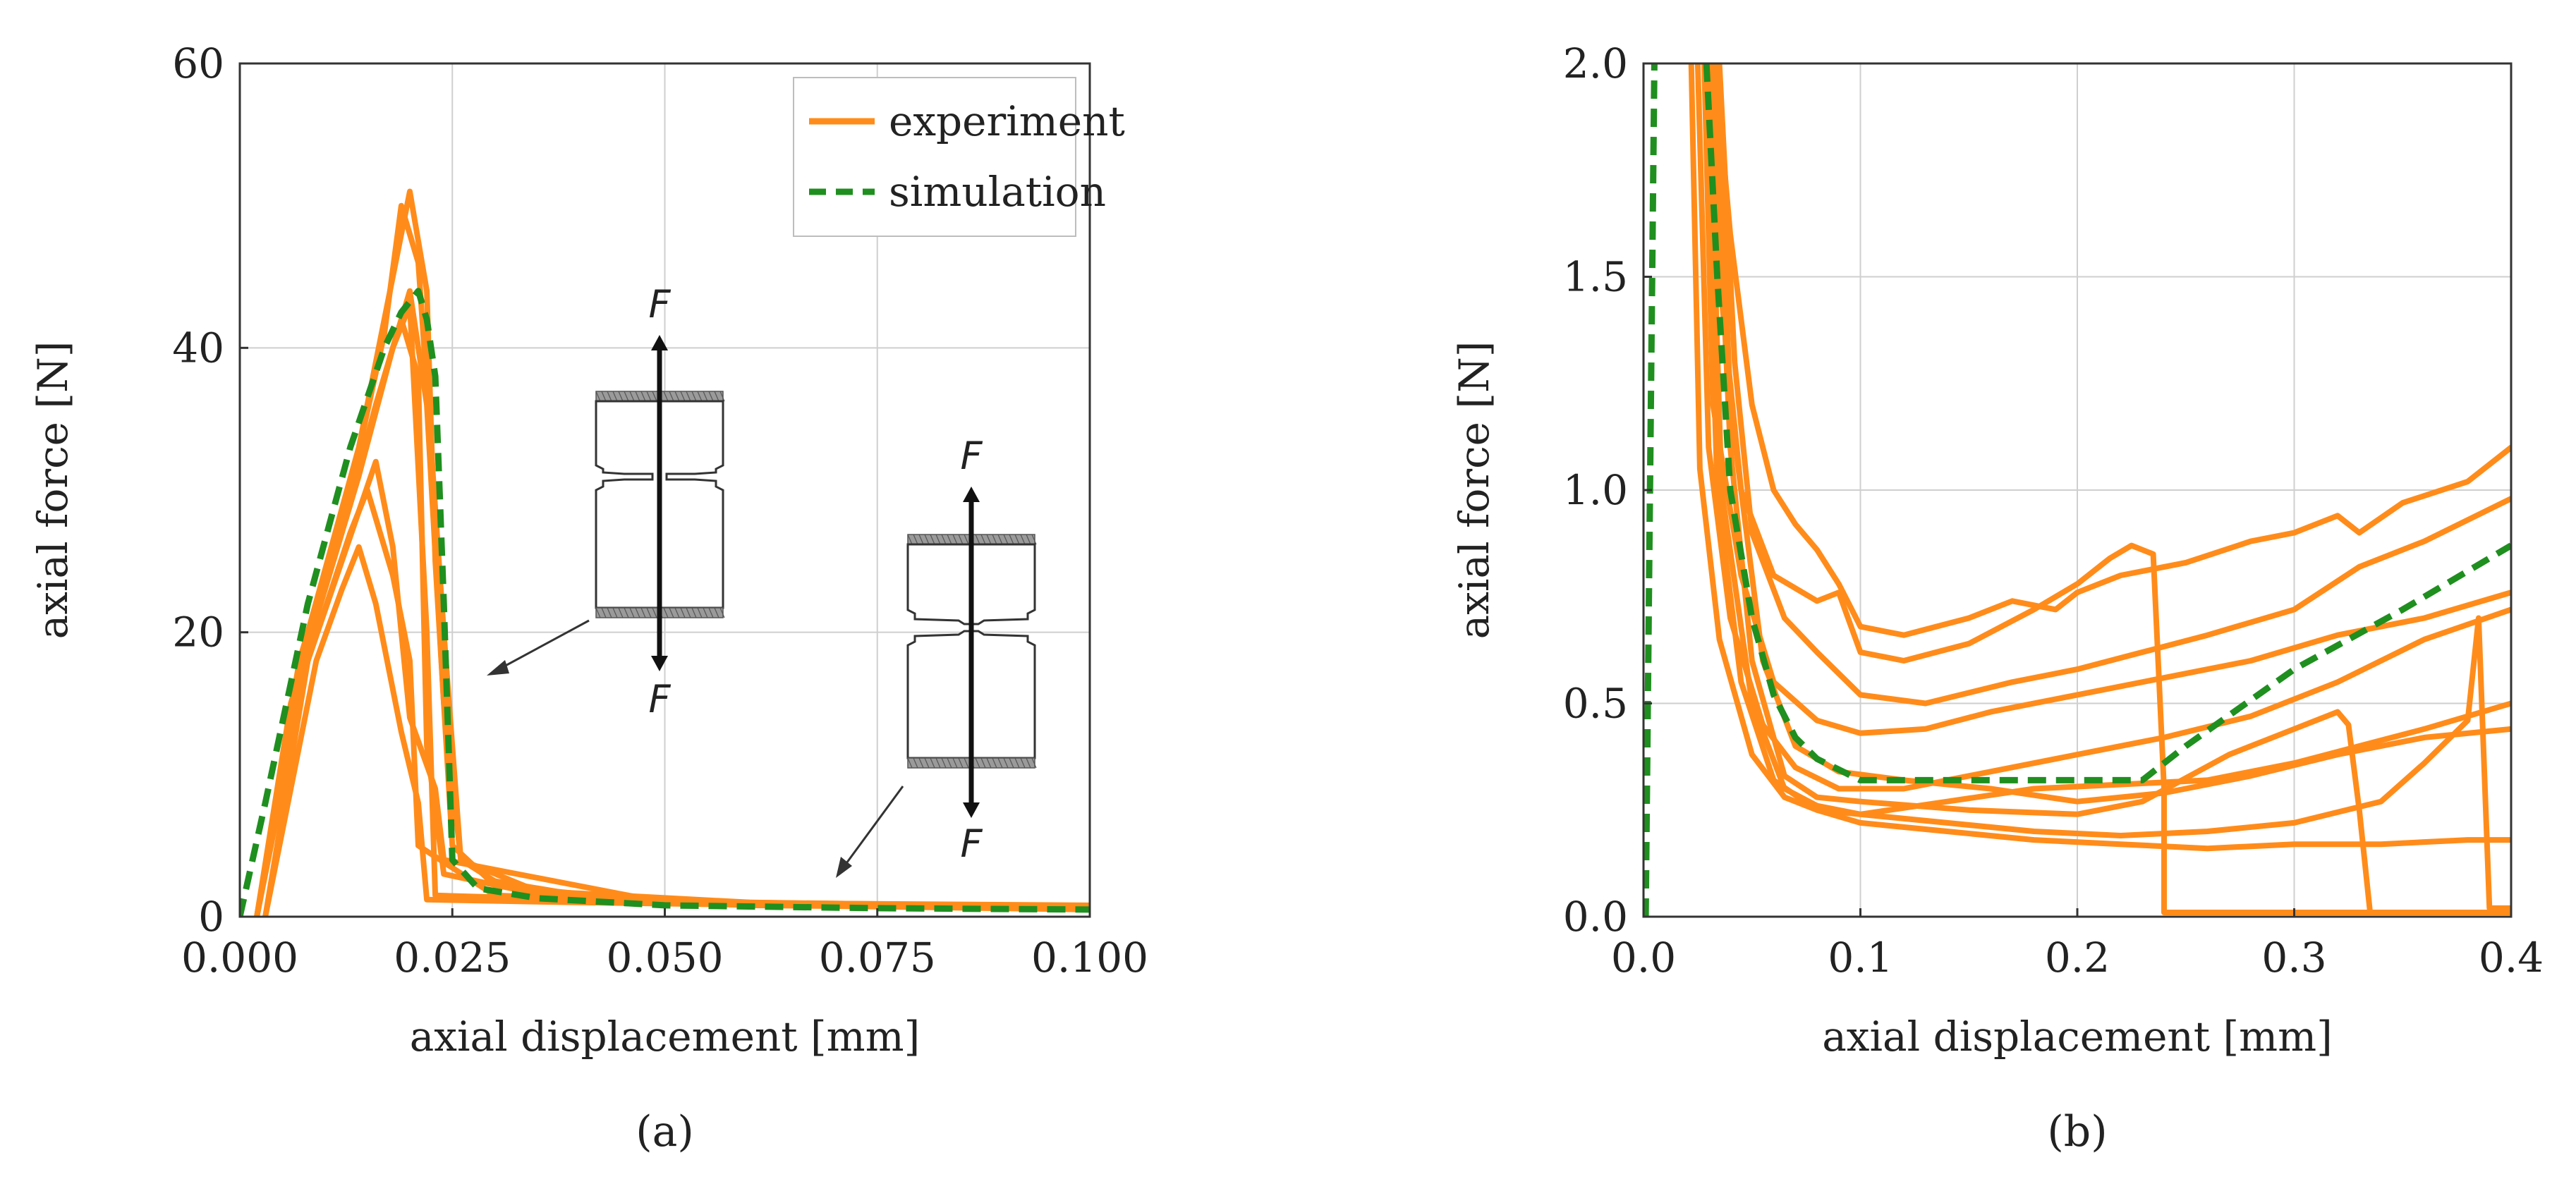 The height and width of the screenshot is (1191, 2576). What do you see at coordinates (1643, 958) in the screenshot?
I see `x-tick-label: 0.0` at bounding box center [1643, 958].